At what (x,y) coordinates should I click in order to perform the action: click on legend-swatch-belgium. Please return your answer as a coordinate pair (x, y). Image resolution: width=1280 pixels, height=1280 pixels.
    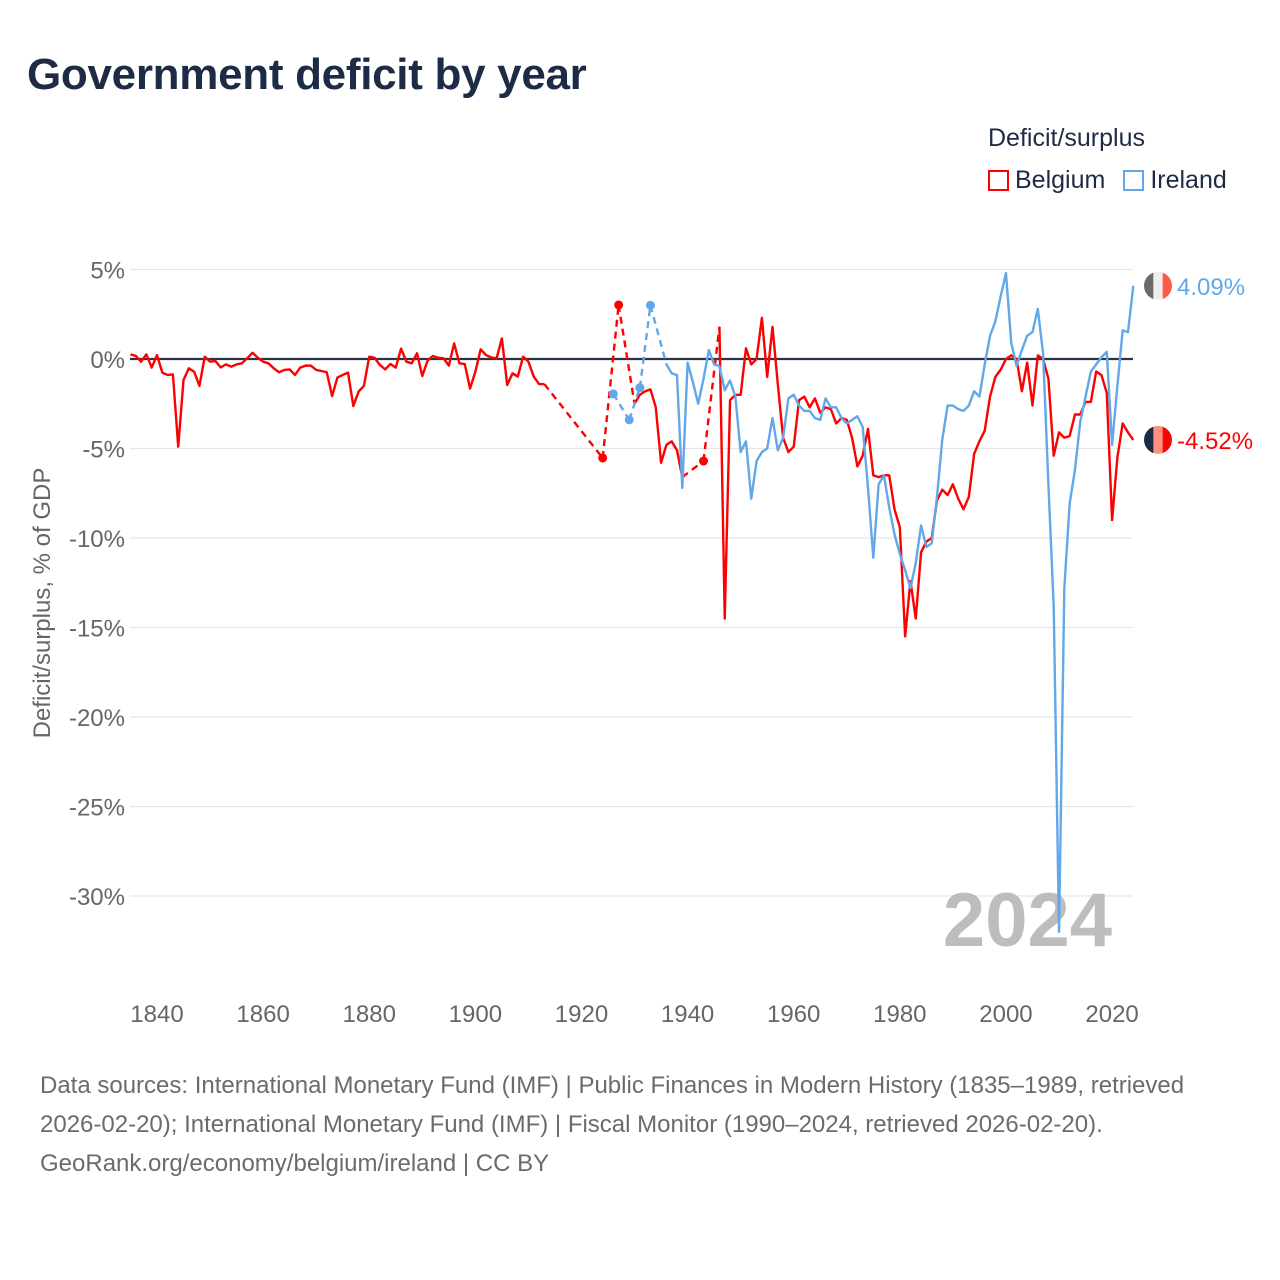
    Looking at the image, I should click on (998, 180).